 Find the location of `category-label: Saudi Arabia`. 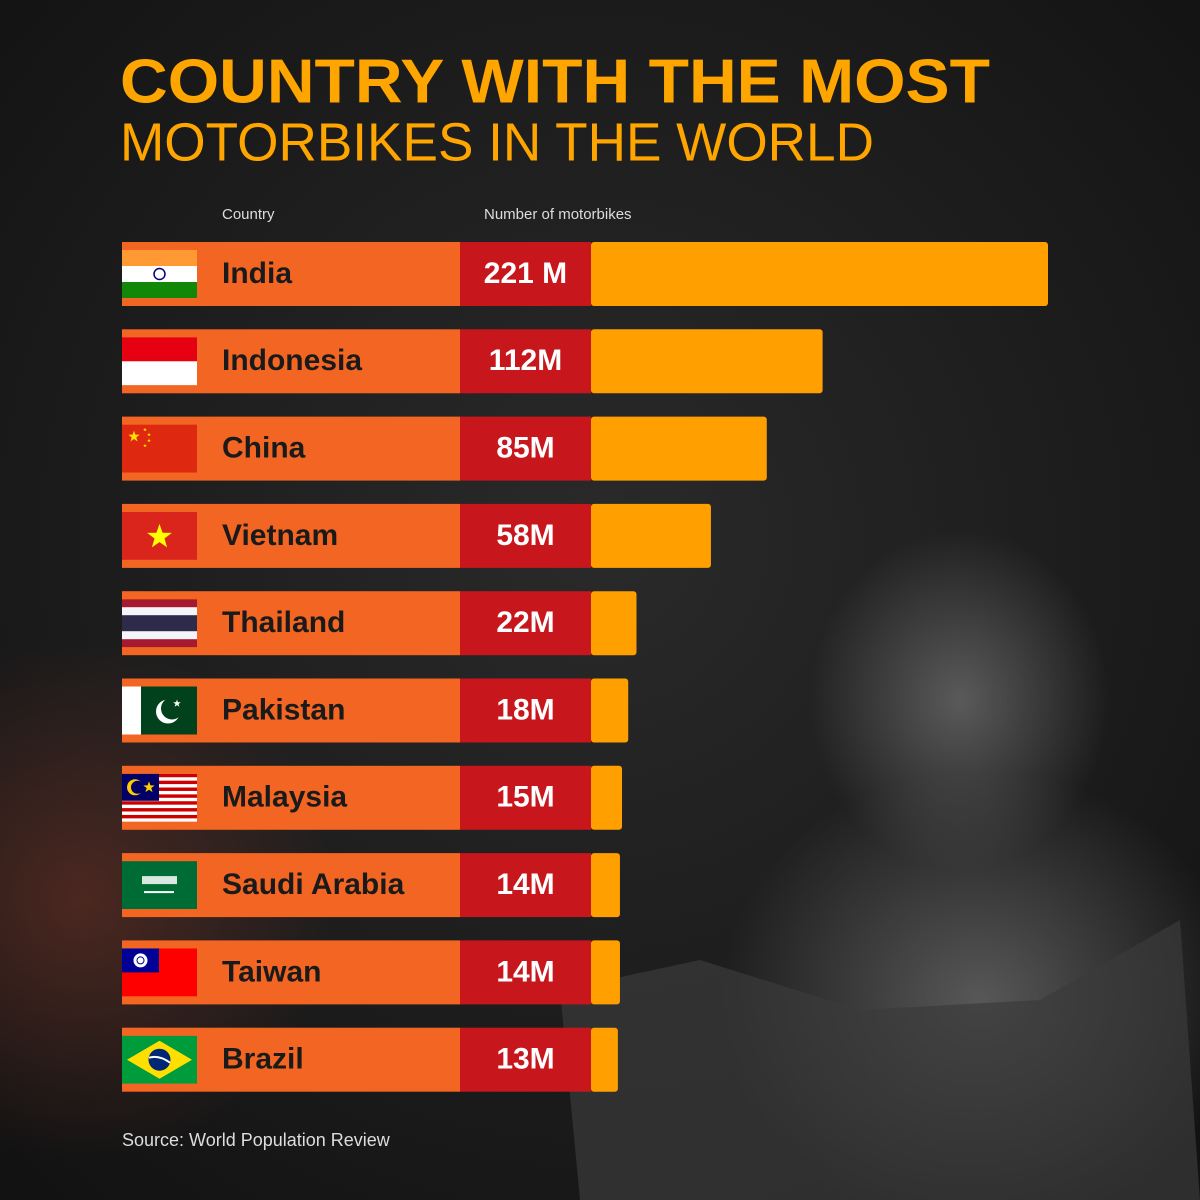

category-label: Saudi Arabia is located at coordinates (313, 884).